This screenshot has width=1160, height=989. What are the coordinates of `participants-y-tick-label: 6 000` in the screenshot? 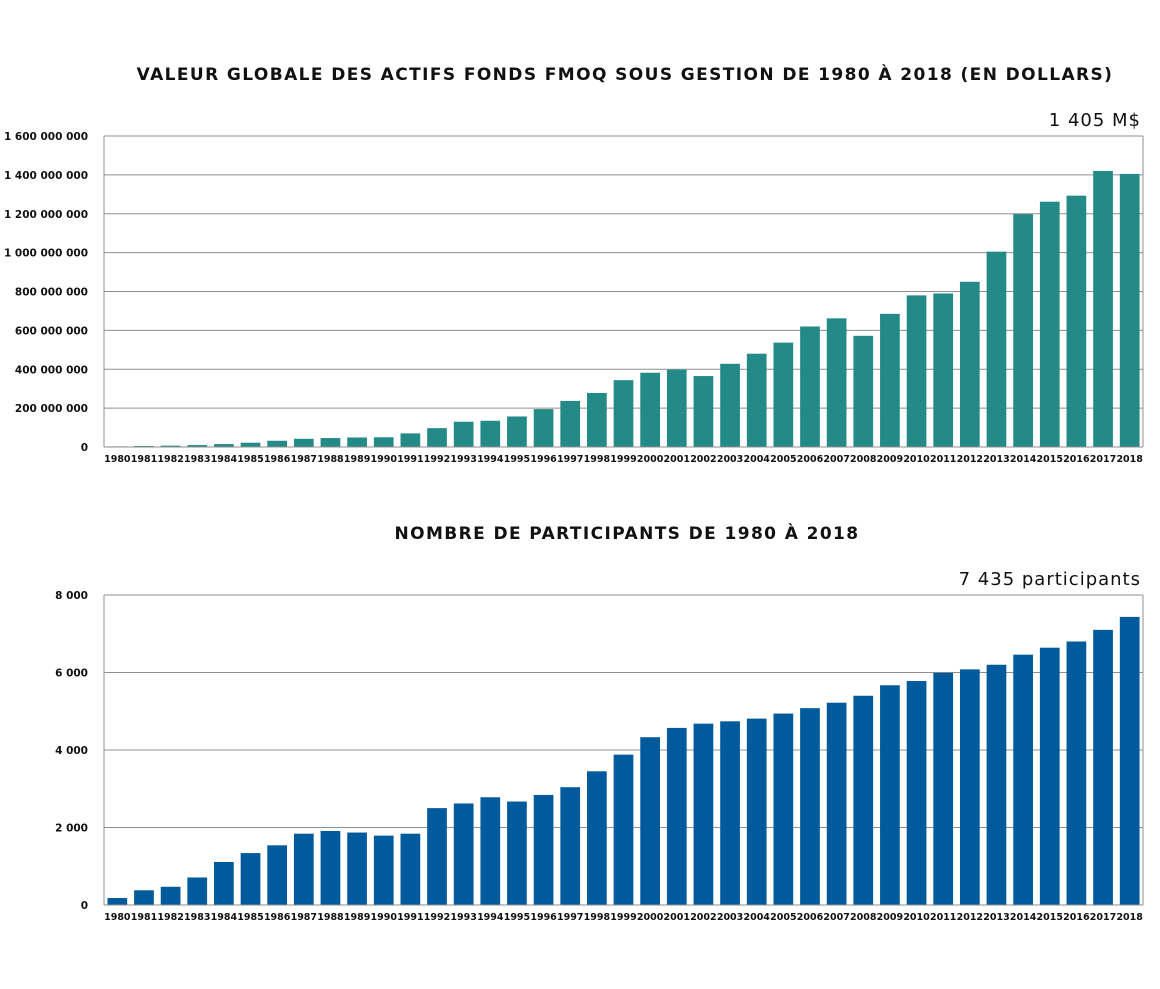 It's located at (71, 674).